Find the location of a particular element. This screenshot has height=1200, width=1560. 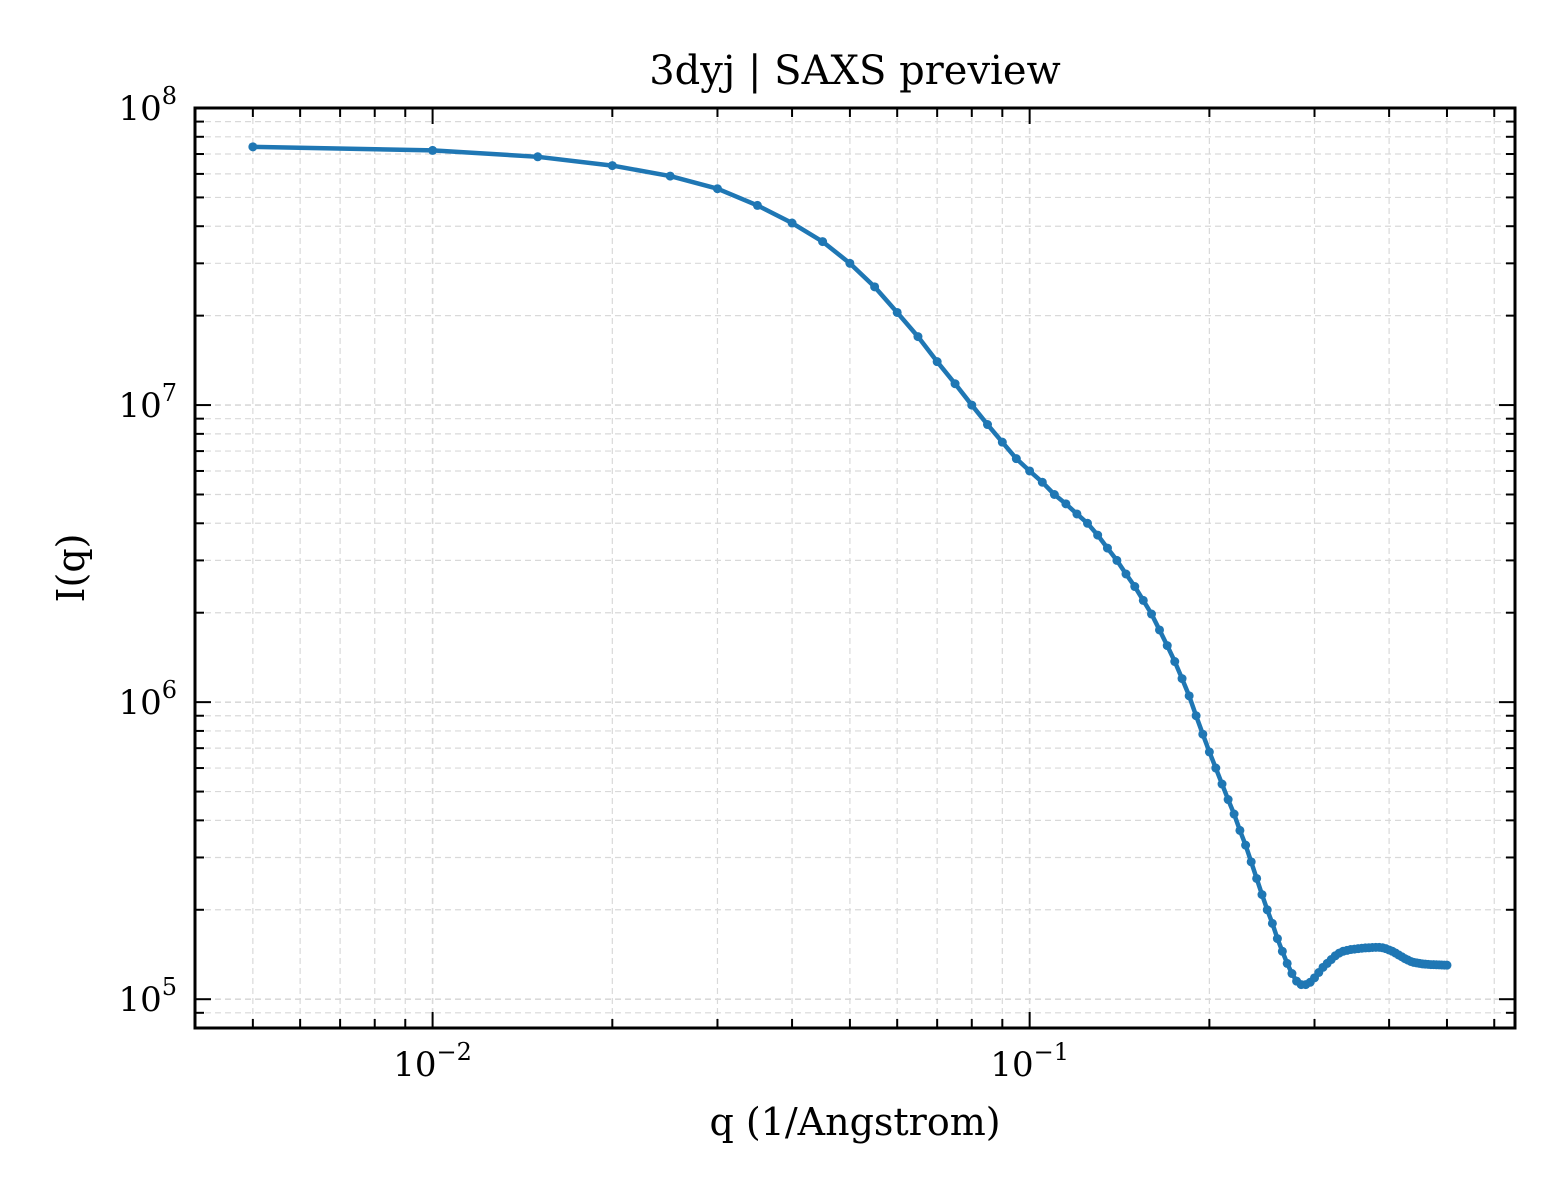

y-tick-label: 10⁶ is located at coordinates (147, 699).